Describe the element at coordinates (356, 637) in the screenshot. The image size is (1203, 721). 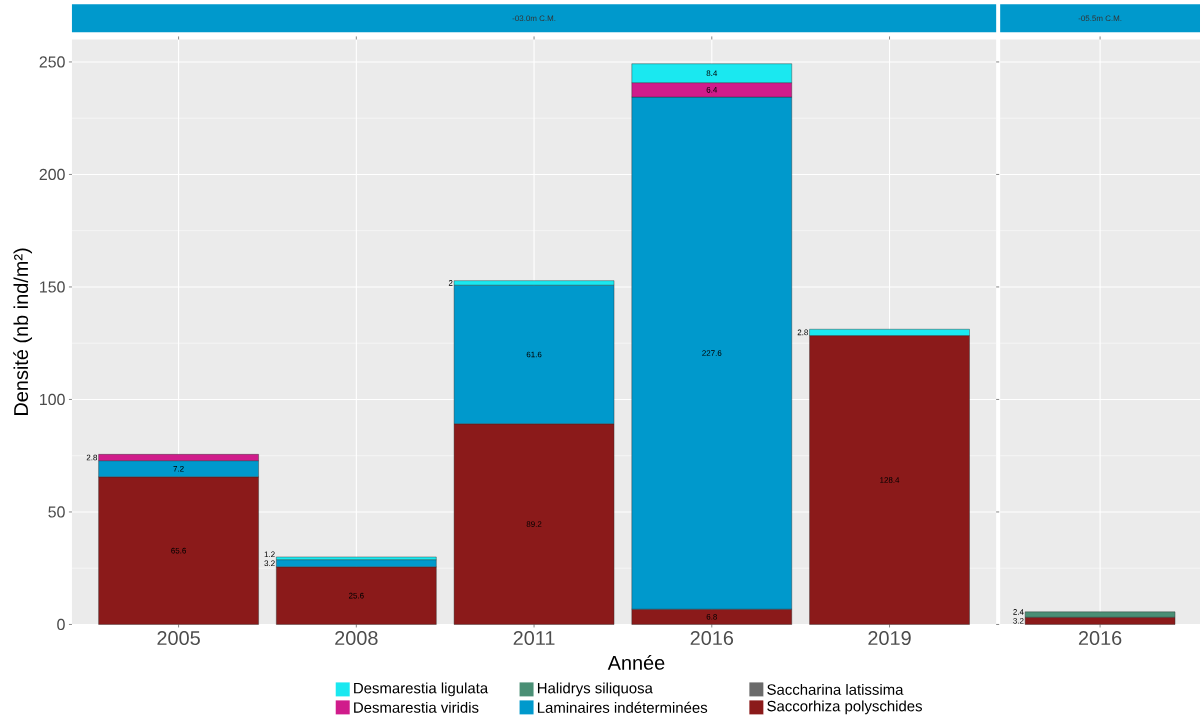
I see `x-tick-label: 2008` at that location.